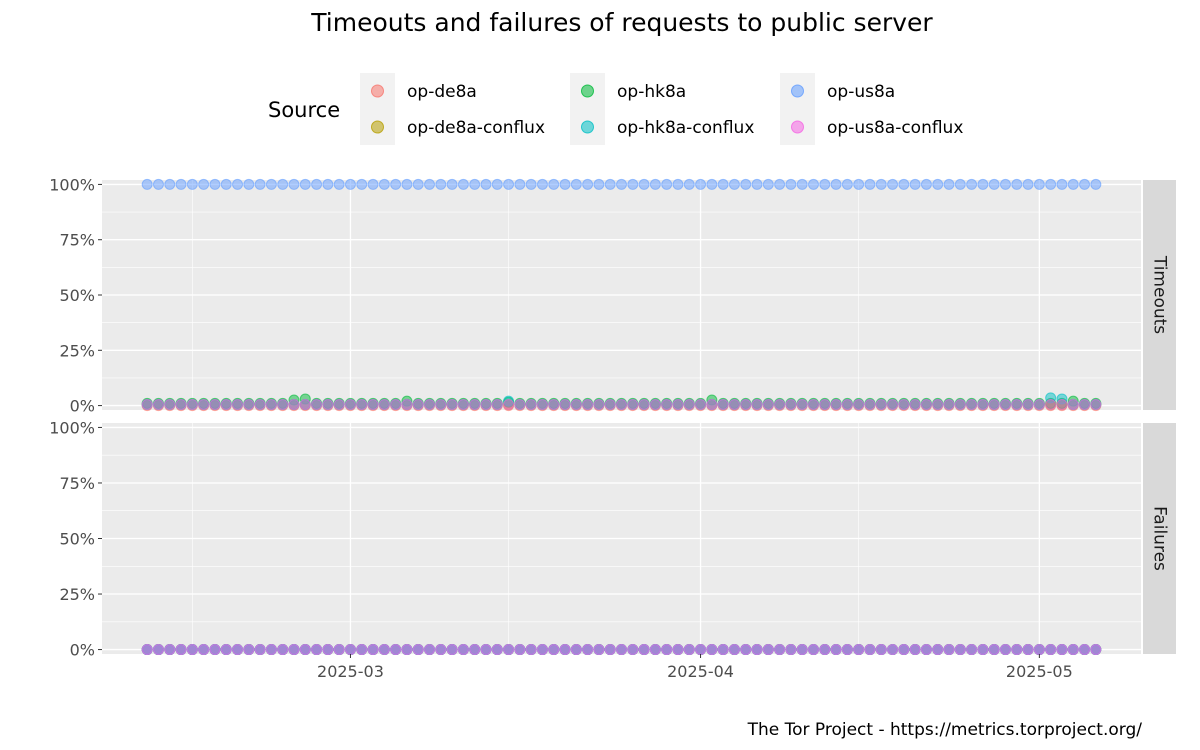 This screenshot has height=750, width=1200. I want to click on x-axis: 2025-03 2025-04 2025-05, so click(695, 667).